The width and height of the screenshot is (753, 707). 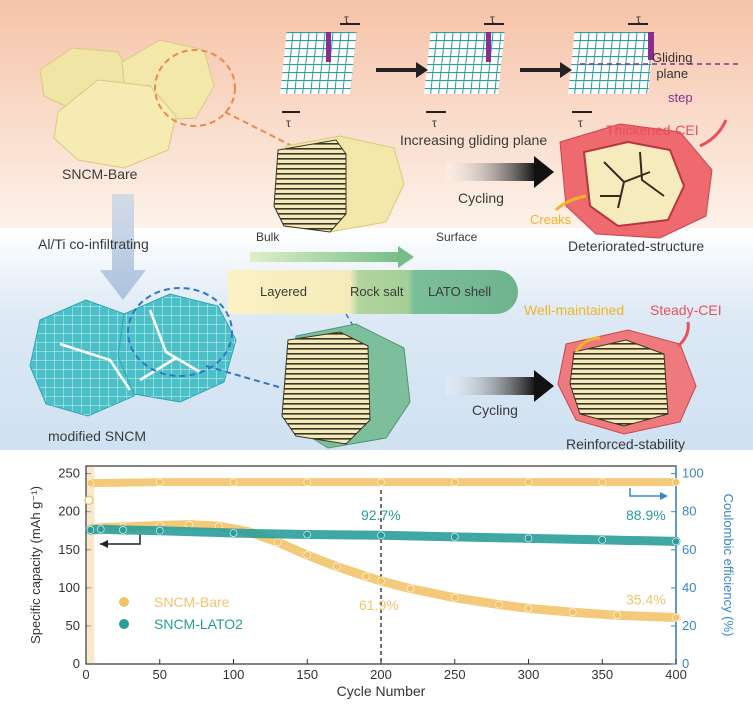 I want to click on modified-sncm-particles, so click(x=133, y=352).